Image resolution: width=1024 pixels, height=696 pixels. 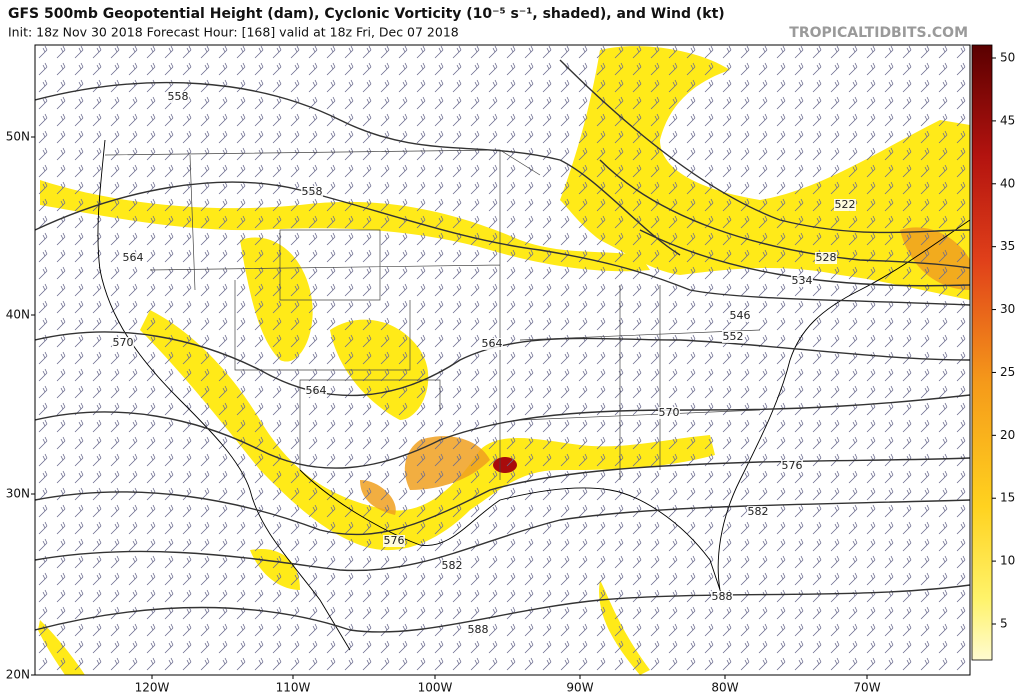 What do you see at coordinates (1004, 624) in the screenshot?
I see `colorbar-label: 5` at bounding box center [1004, 624].